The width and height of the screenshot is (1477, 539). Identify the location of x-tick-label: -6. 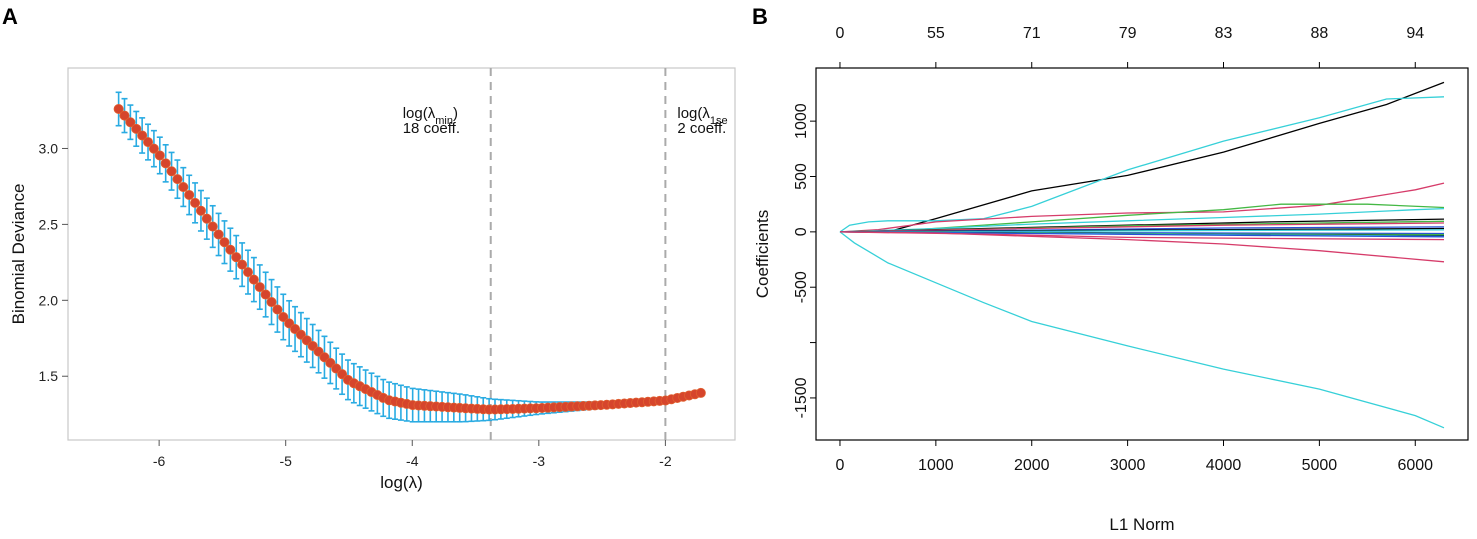
(159, 461).